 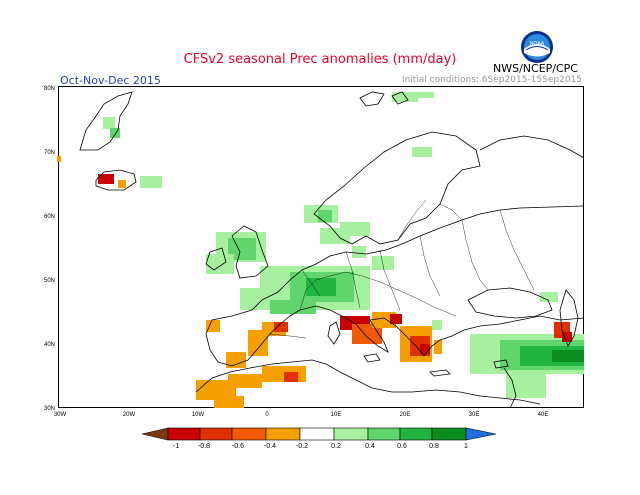 What do you see at coordinates (402, 269) in the screenshot?
I see `borders` at bounding box center [402, 269].